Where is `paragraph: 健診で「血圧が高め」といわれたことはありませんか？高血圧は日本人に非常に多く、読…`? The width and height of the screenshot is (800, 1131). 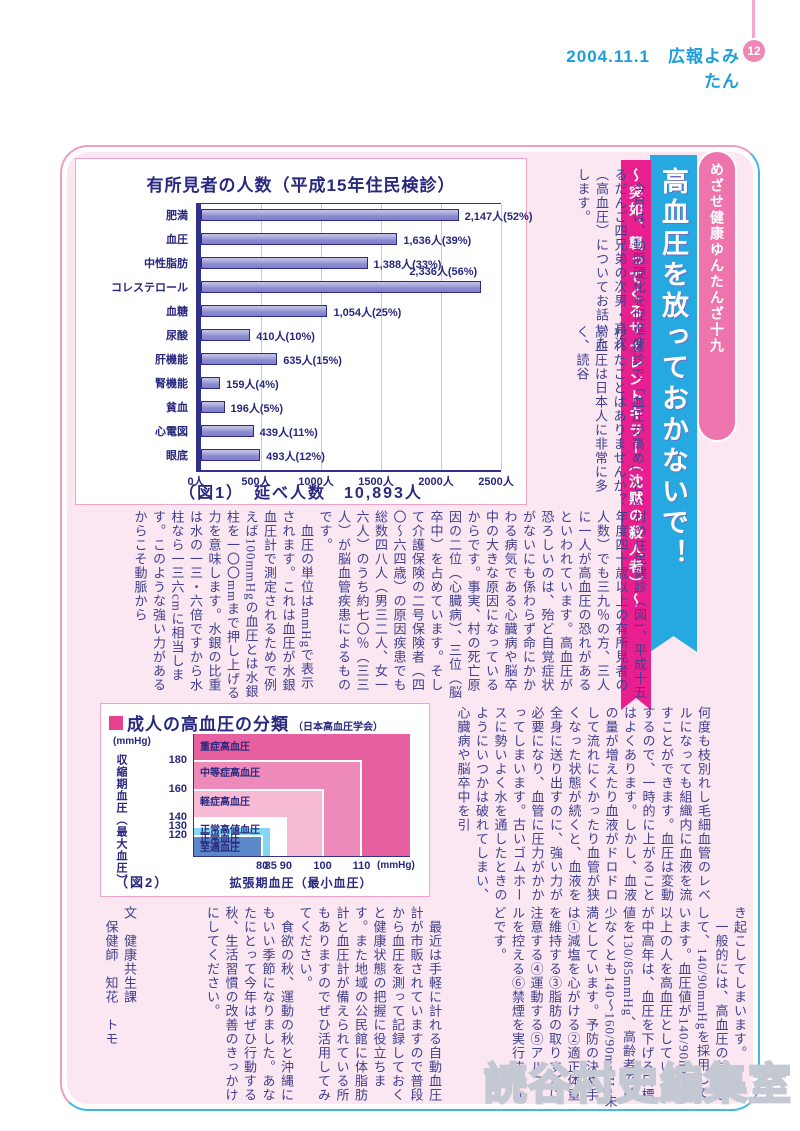
paragraph: 健診で「血圧が高め」といわれたことはありませんか？高血圧は日本人に非常に多く、読… is located at coordinates (610, 416).